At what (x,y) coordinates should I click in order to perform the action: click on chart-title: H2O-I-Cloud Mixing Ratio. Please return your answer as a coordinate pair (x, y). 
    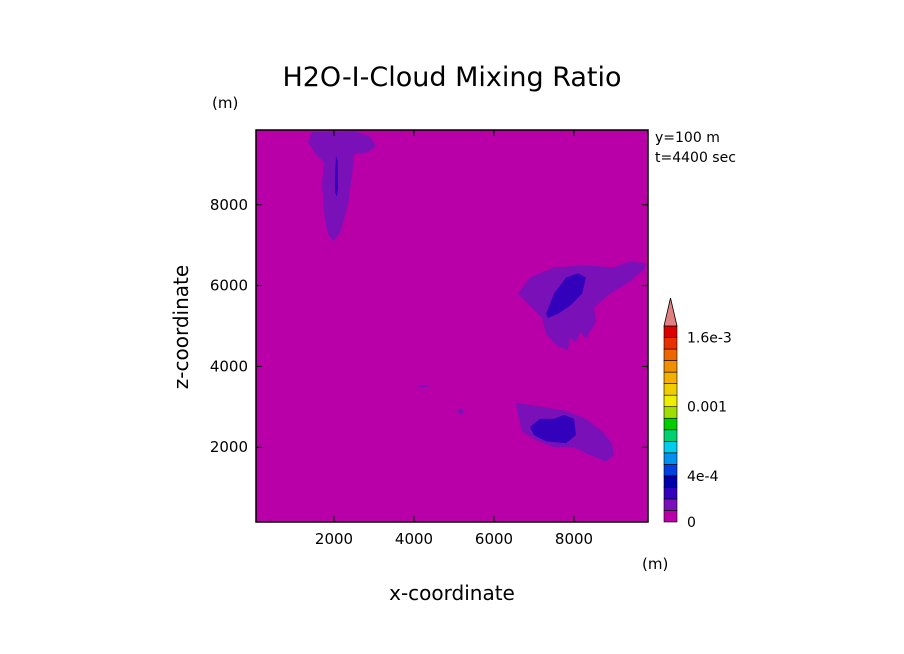
    Looking at the image, I should click on (451, 77).